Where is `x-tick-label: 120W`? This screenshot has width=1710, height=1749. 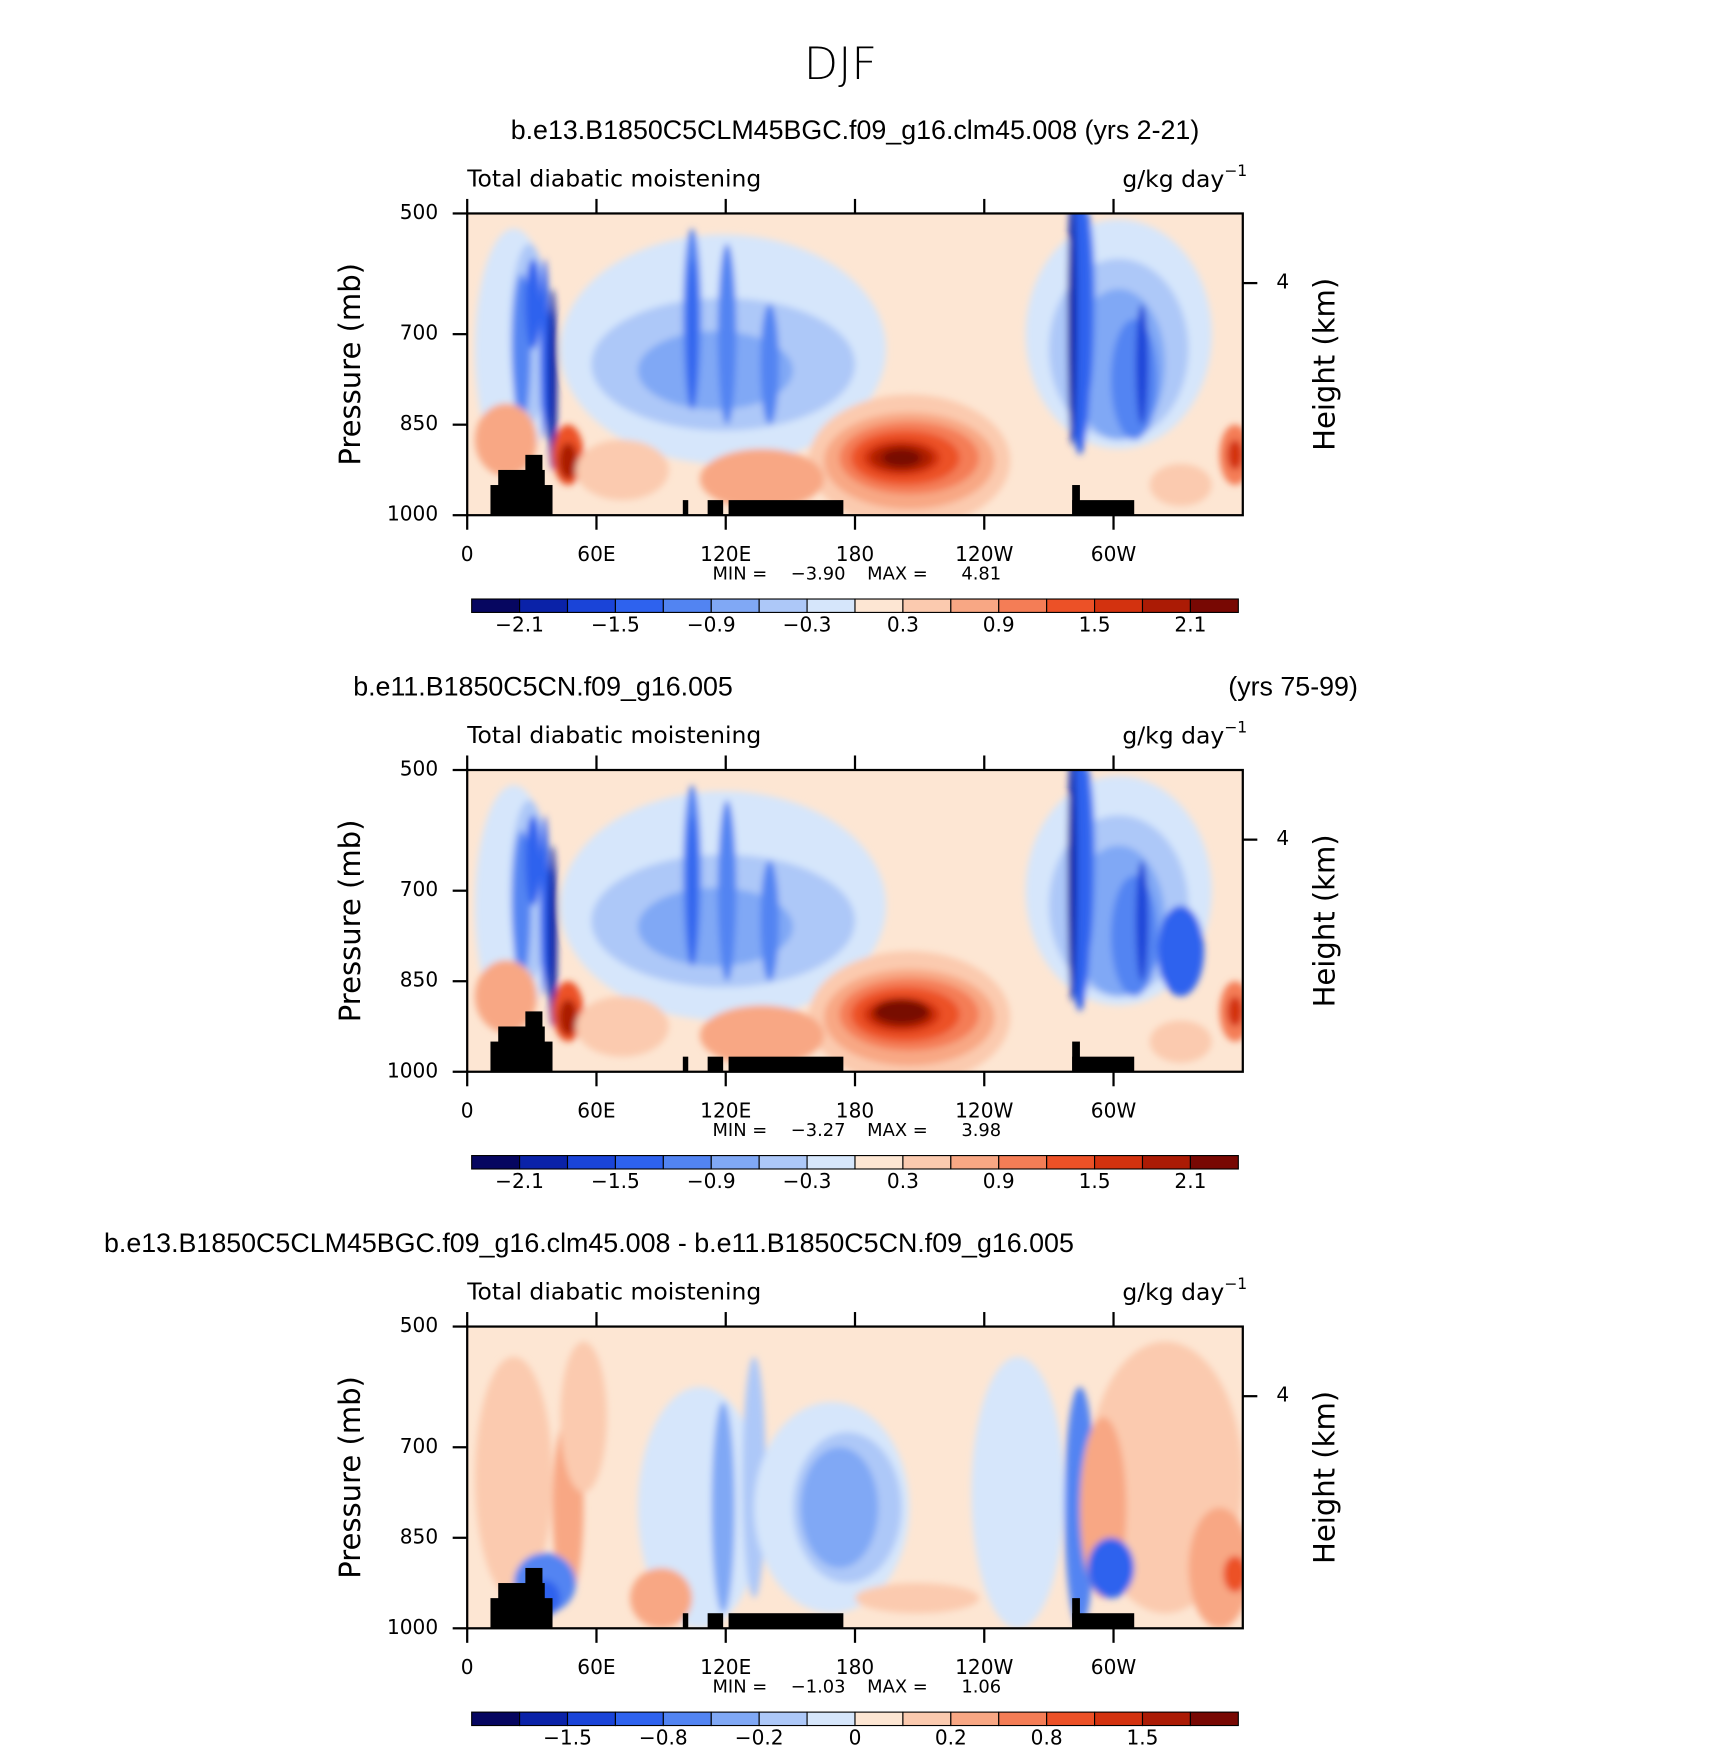 x-tick-label: 120W is located at coordinates (984, 1110).